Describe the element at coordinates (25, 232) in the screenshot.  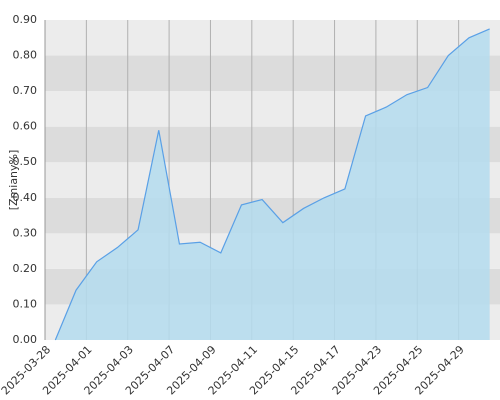
I see `y-tick-label: 0.30` at that location.